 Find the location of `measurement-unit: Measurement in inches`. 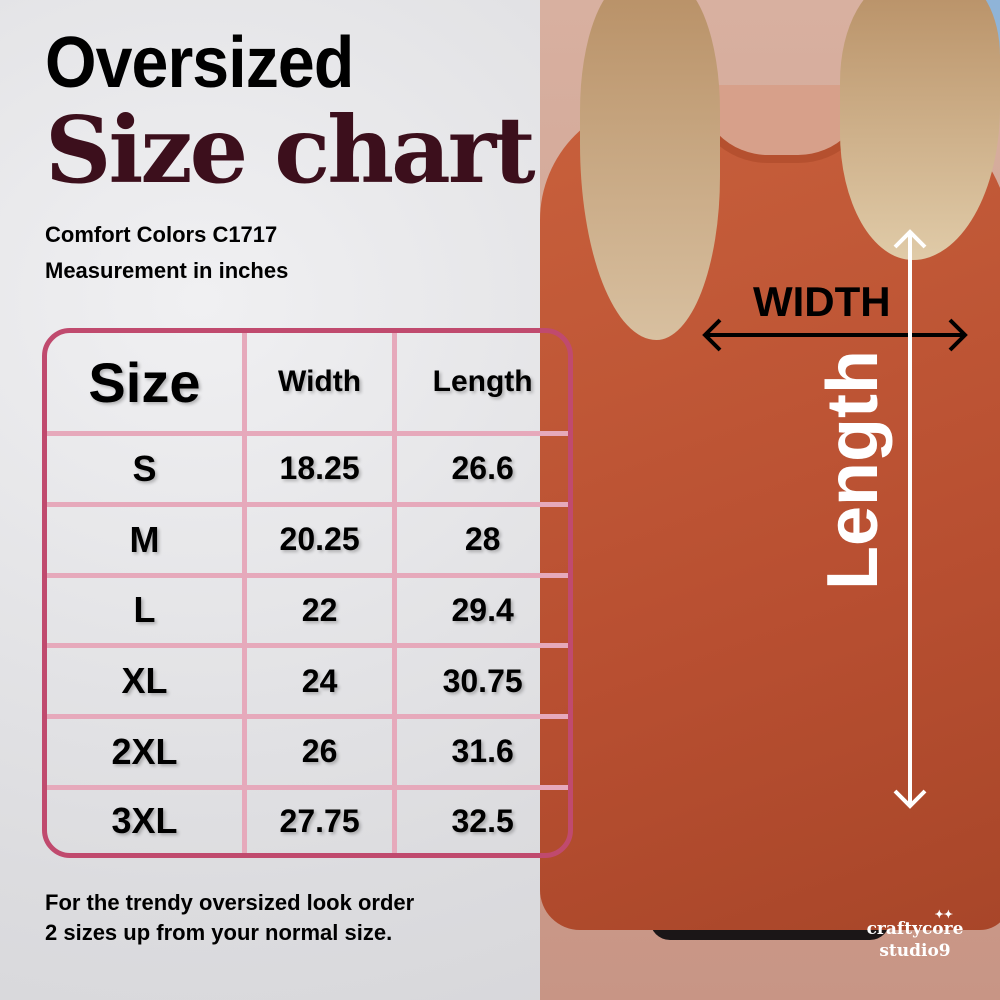

measurement-unit: Measurement in inches is located at coordinates (167, 270).